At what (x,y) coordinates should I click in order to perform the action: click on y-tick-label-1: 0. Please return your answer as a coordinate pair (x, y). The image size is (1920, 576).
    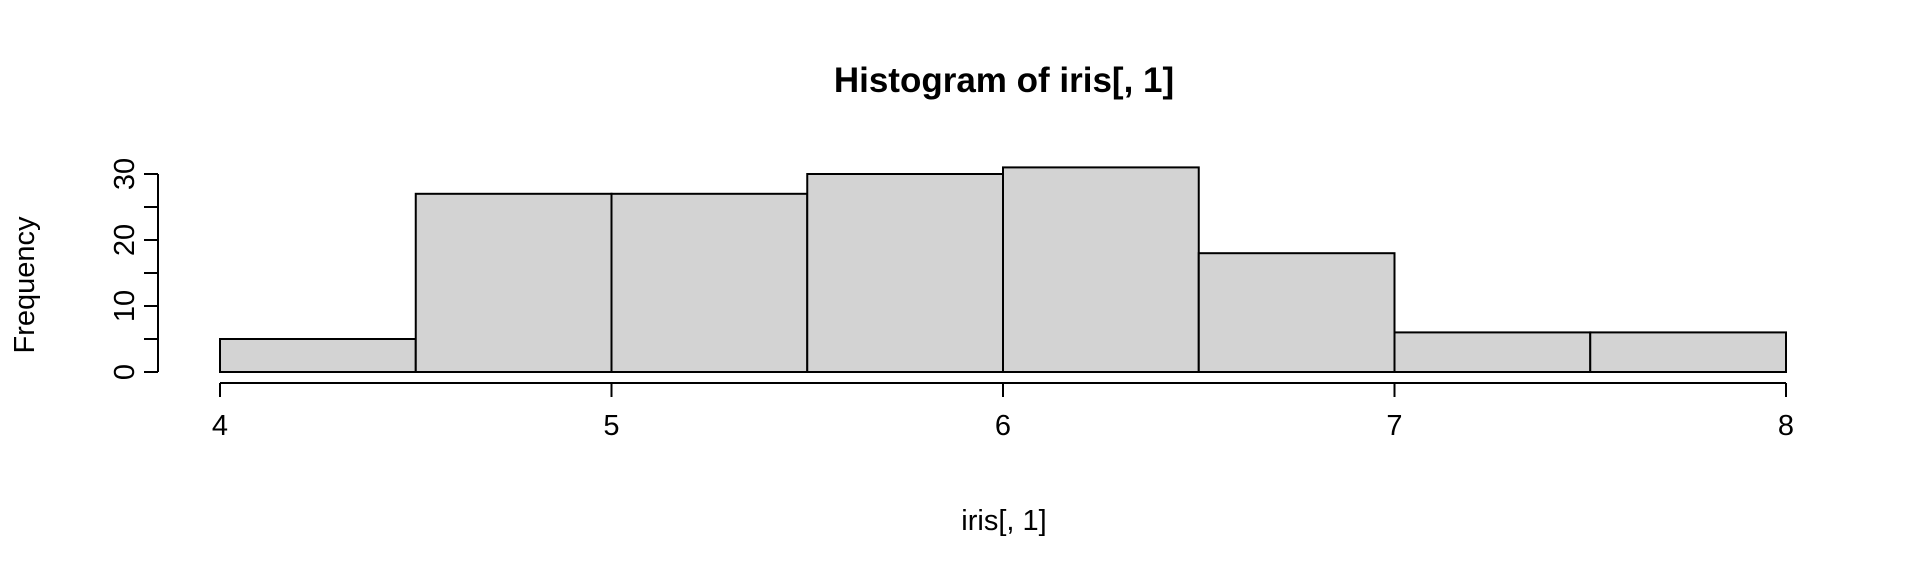
    Looking at the image, I should click on (125, 372).